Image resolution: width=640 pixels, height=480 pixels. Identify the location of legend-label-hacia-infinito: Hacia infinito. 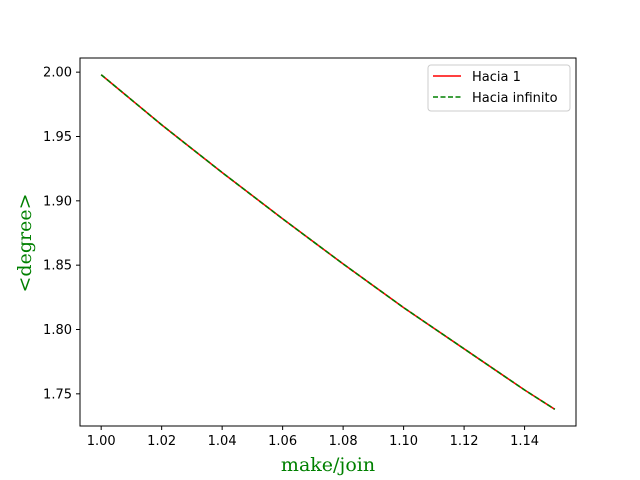
(515, 98).